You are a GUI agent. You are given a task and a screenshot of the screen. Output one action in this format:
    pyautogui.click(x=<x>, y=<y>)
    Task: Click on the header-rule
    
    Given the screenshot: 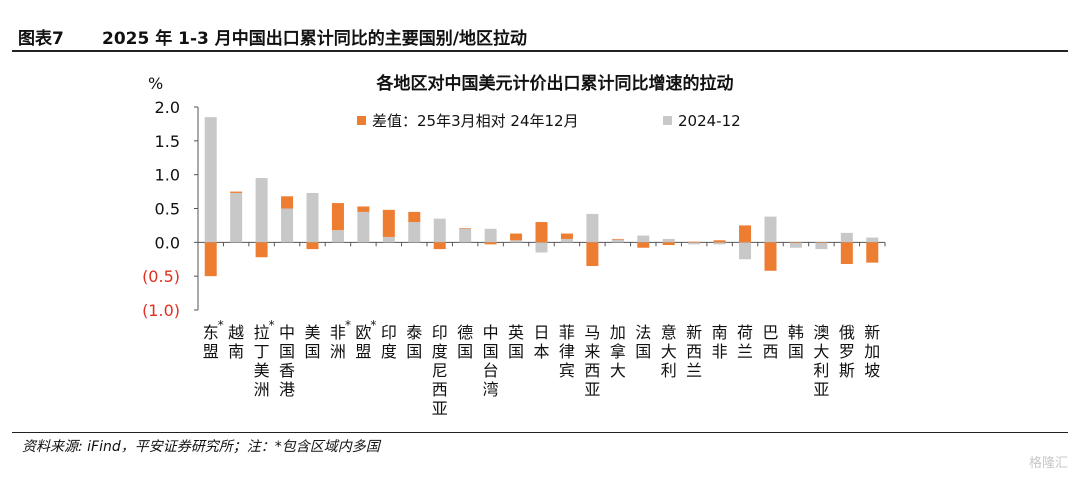 What is the action you would take?
    pyautogui.click(x=540, y=51)
    